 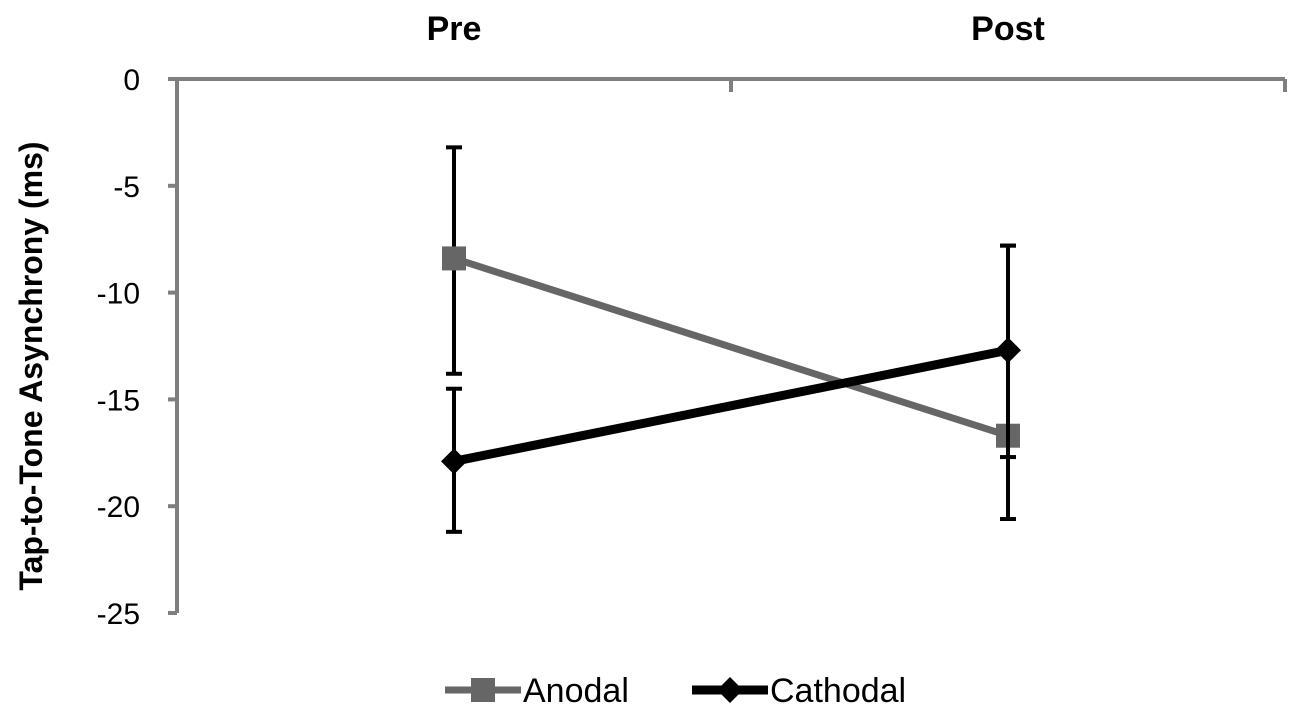 What do you see at coordinates (131, 80) in the screenshot?
I see `y-tick-label: 0` at bounding box center [131, 80].